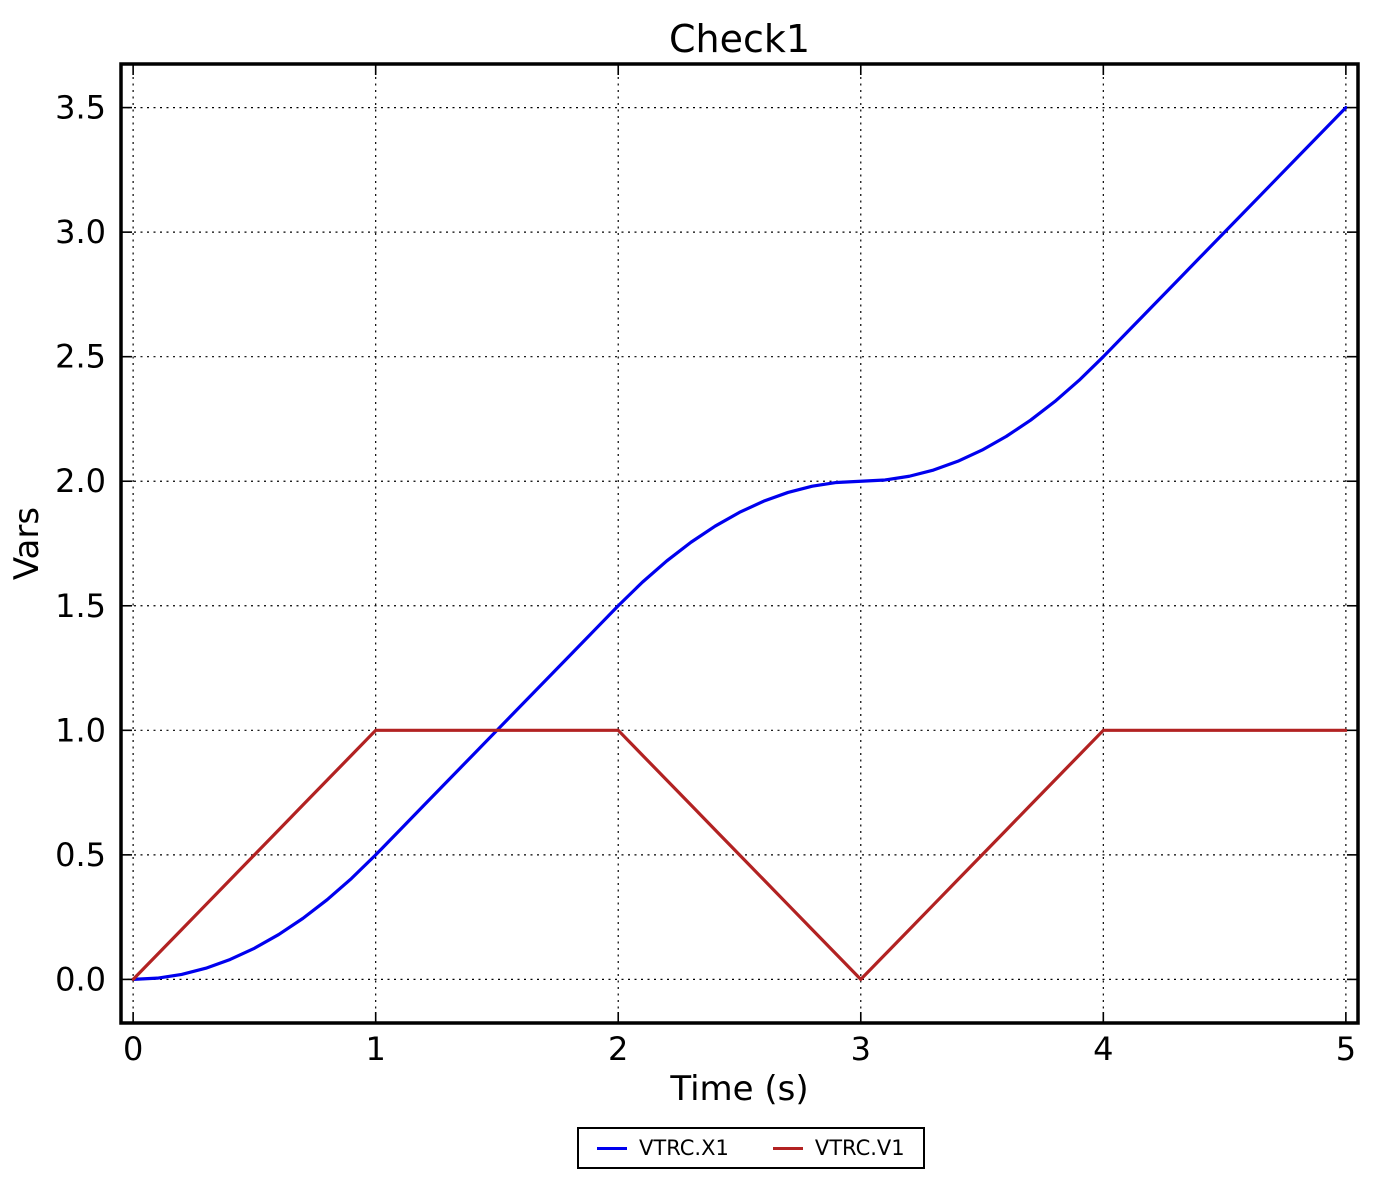 This screenshot has width=1378, height=1180. Describe the element at coordinates (859, 1148) in the screenshot. I see `legend-label-v1: VTRC.V1` at that location.